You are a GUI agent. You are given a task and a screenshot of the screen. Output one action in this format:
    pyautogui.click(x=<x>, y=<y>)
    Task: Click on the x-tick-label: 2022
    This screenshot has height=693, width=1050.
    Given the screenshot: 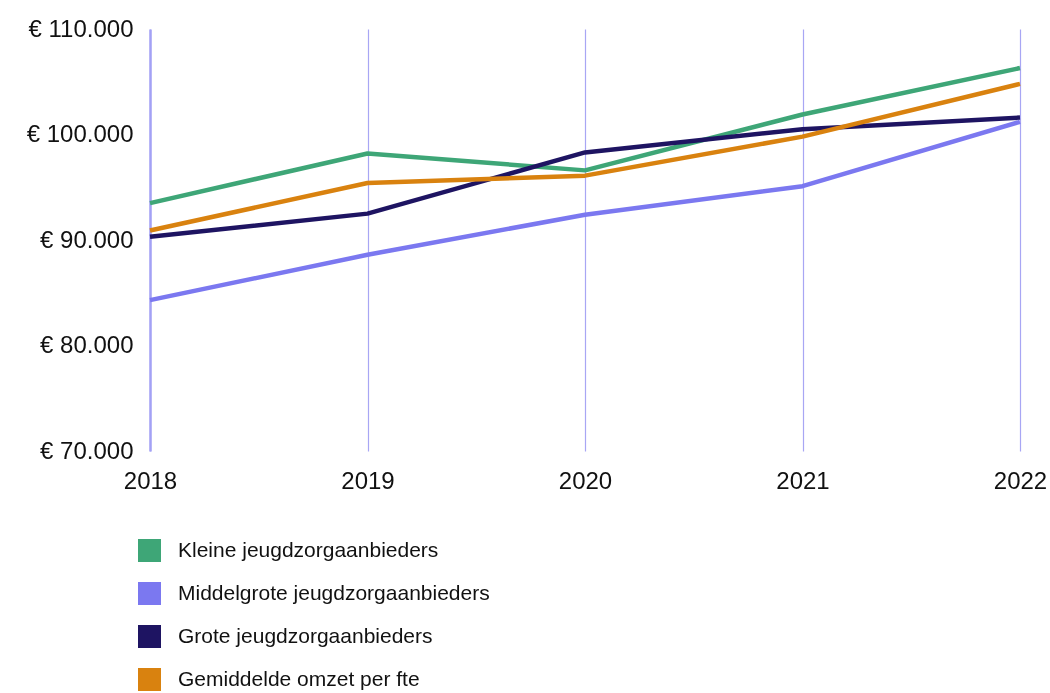 What is the action you would take?
    pyautogui.click(x=1020, y=480)
    